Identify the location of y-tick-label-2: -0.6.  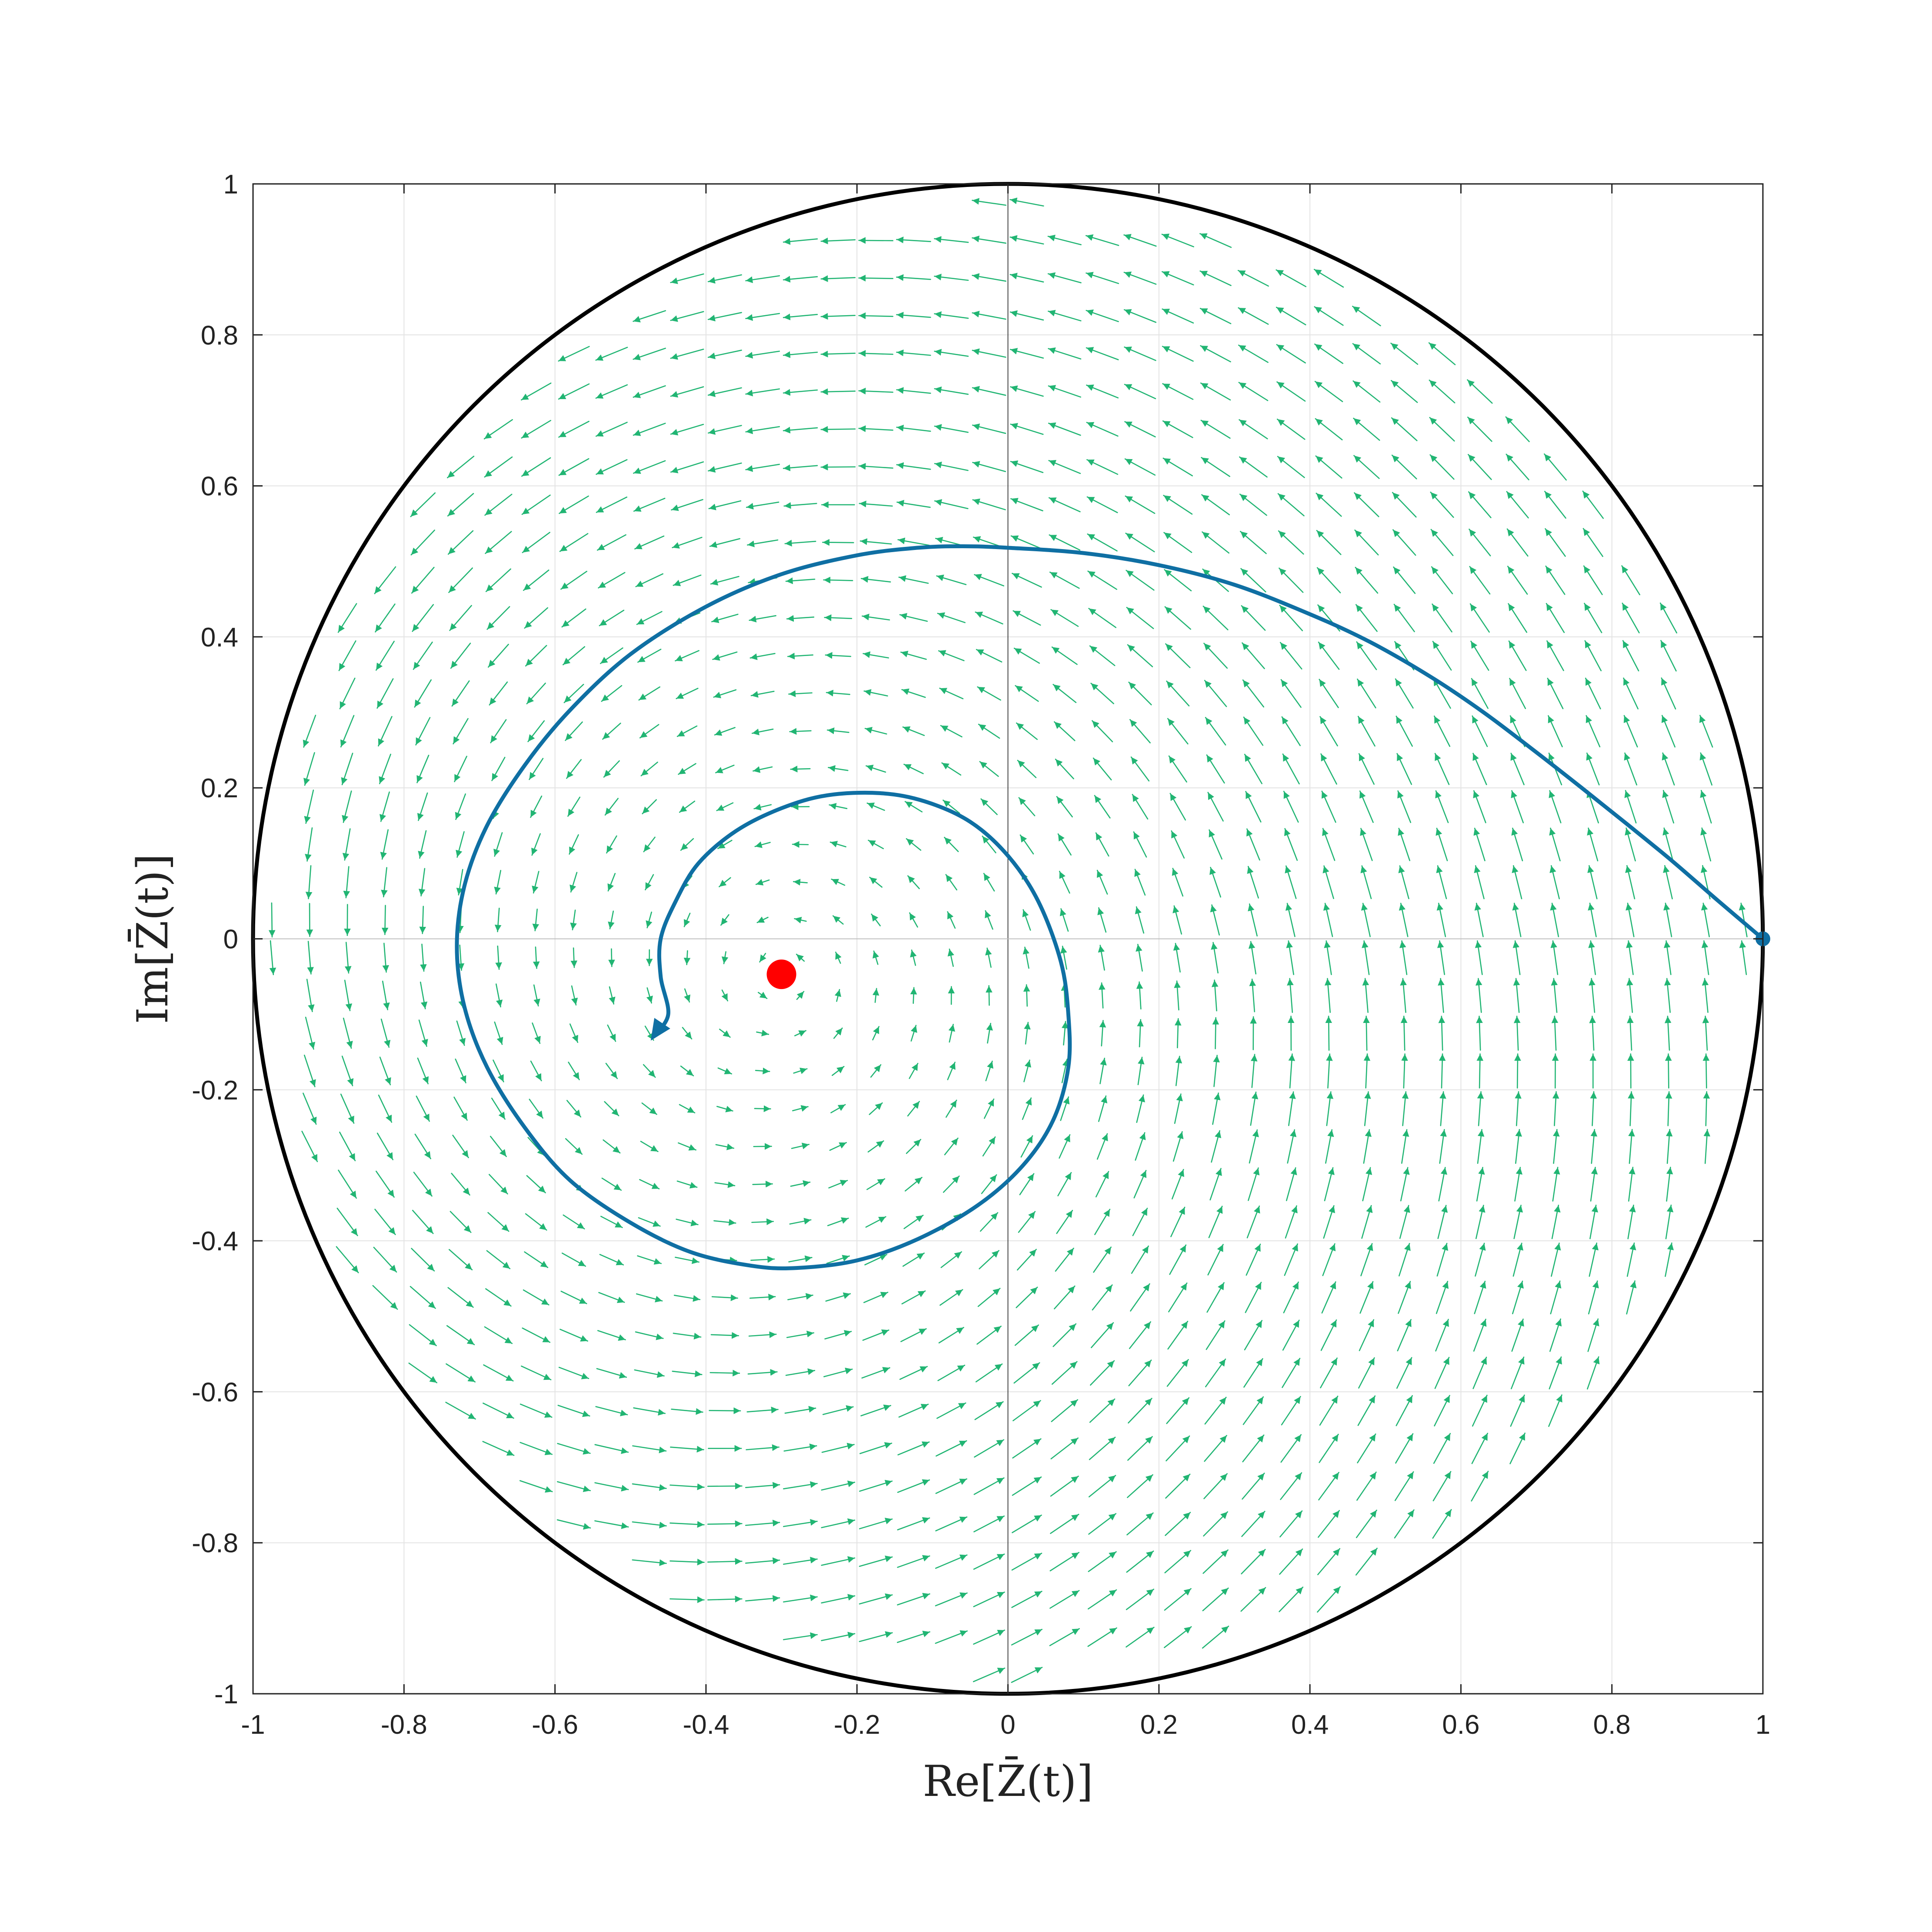
(215, 1392).